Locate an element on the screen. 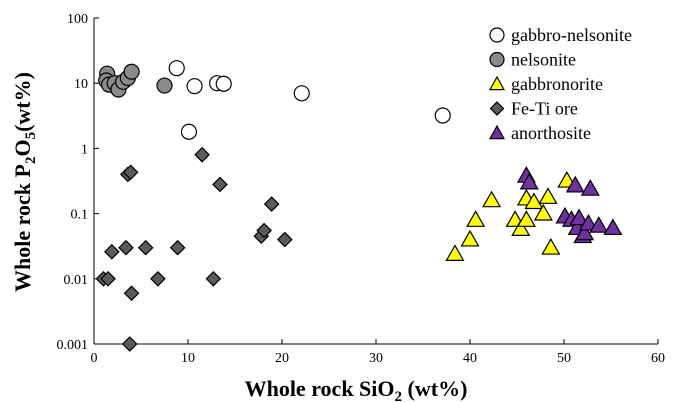  x-tick-label: 60 is located at coordinates (658, 358).